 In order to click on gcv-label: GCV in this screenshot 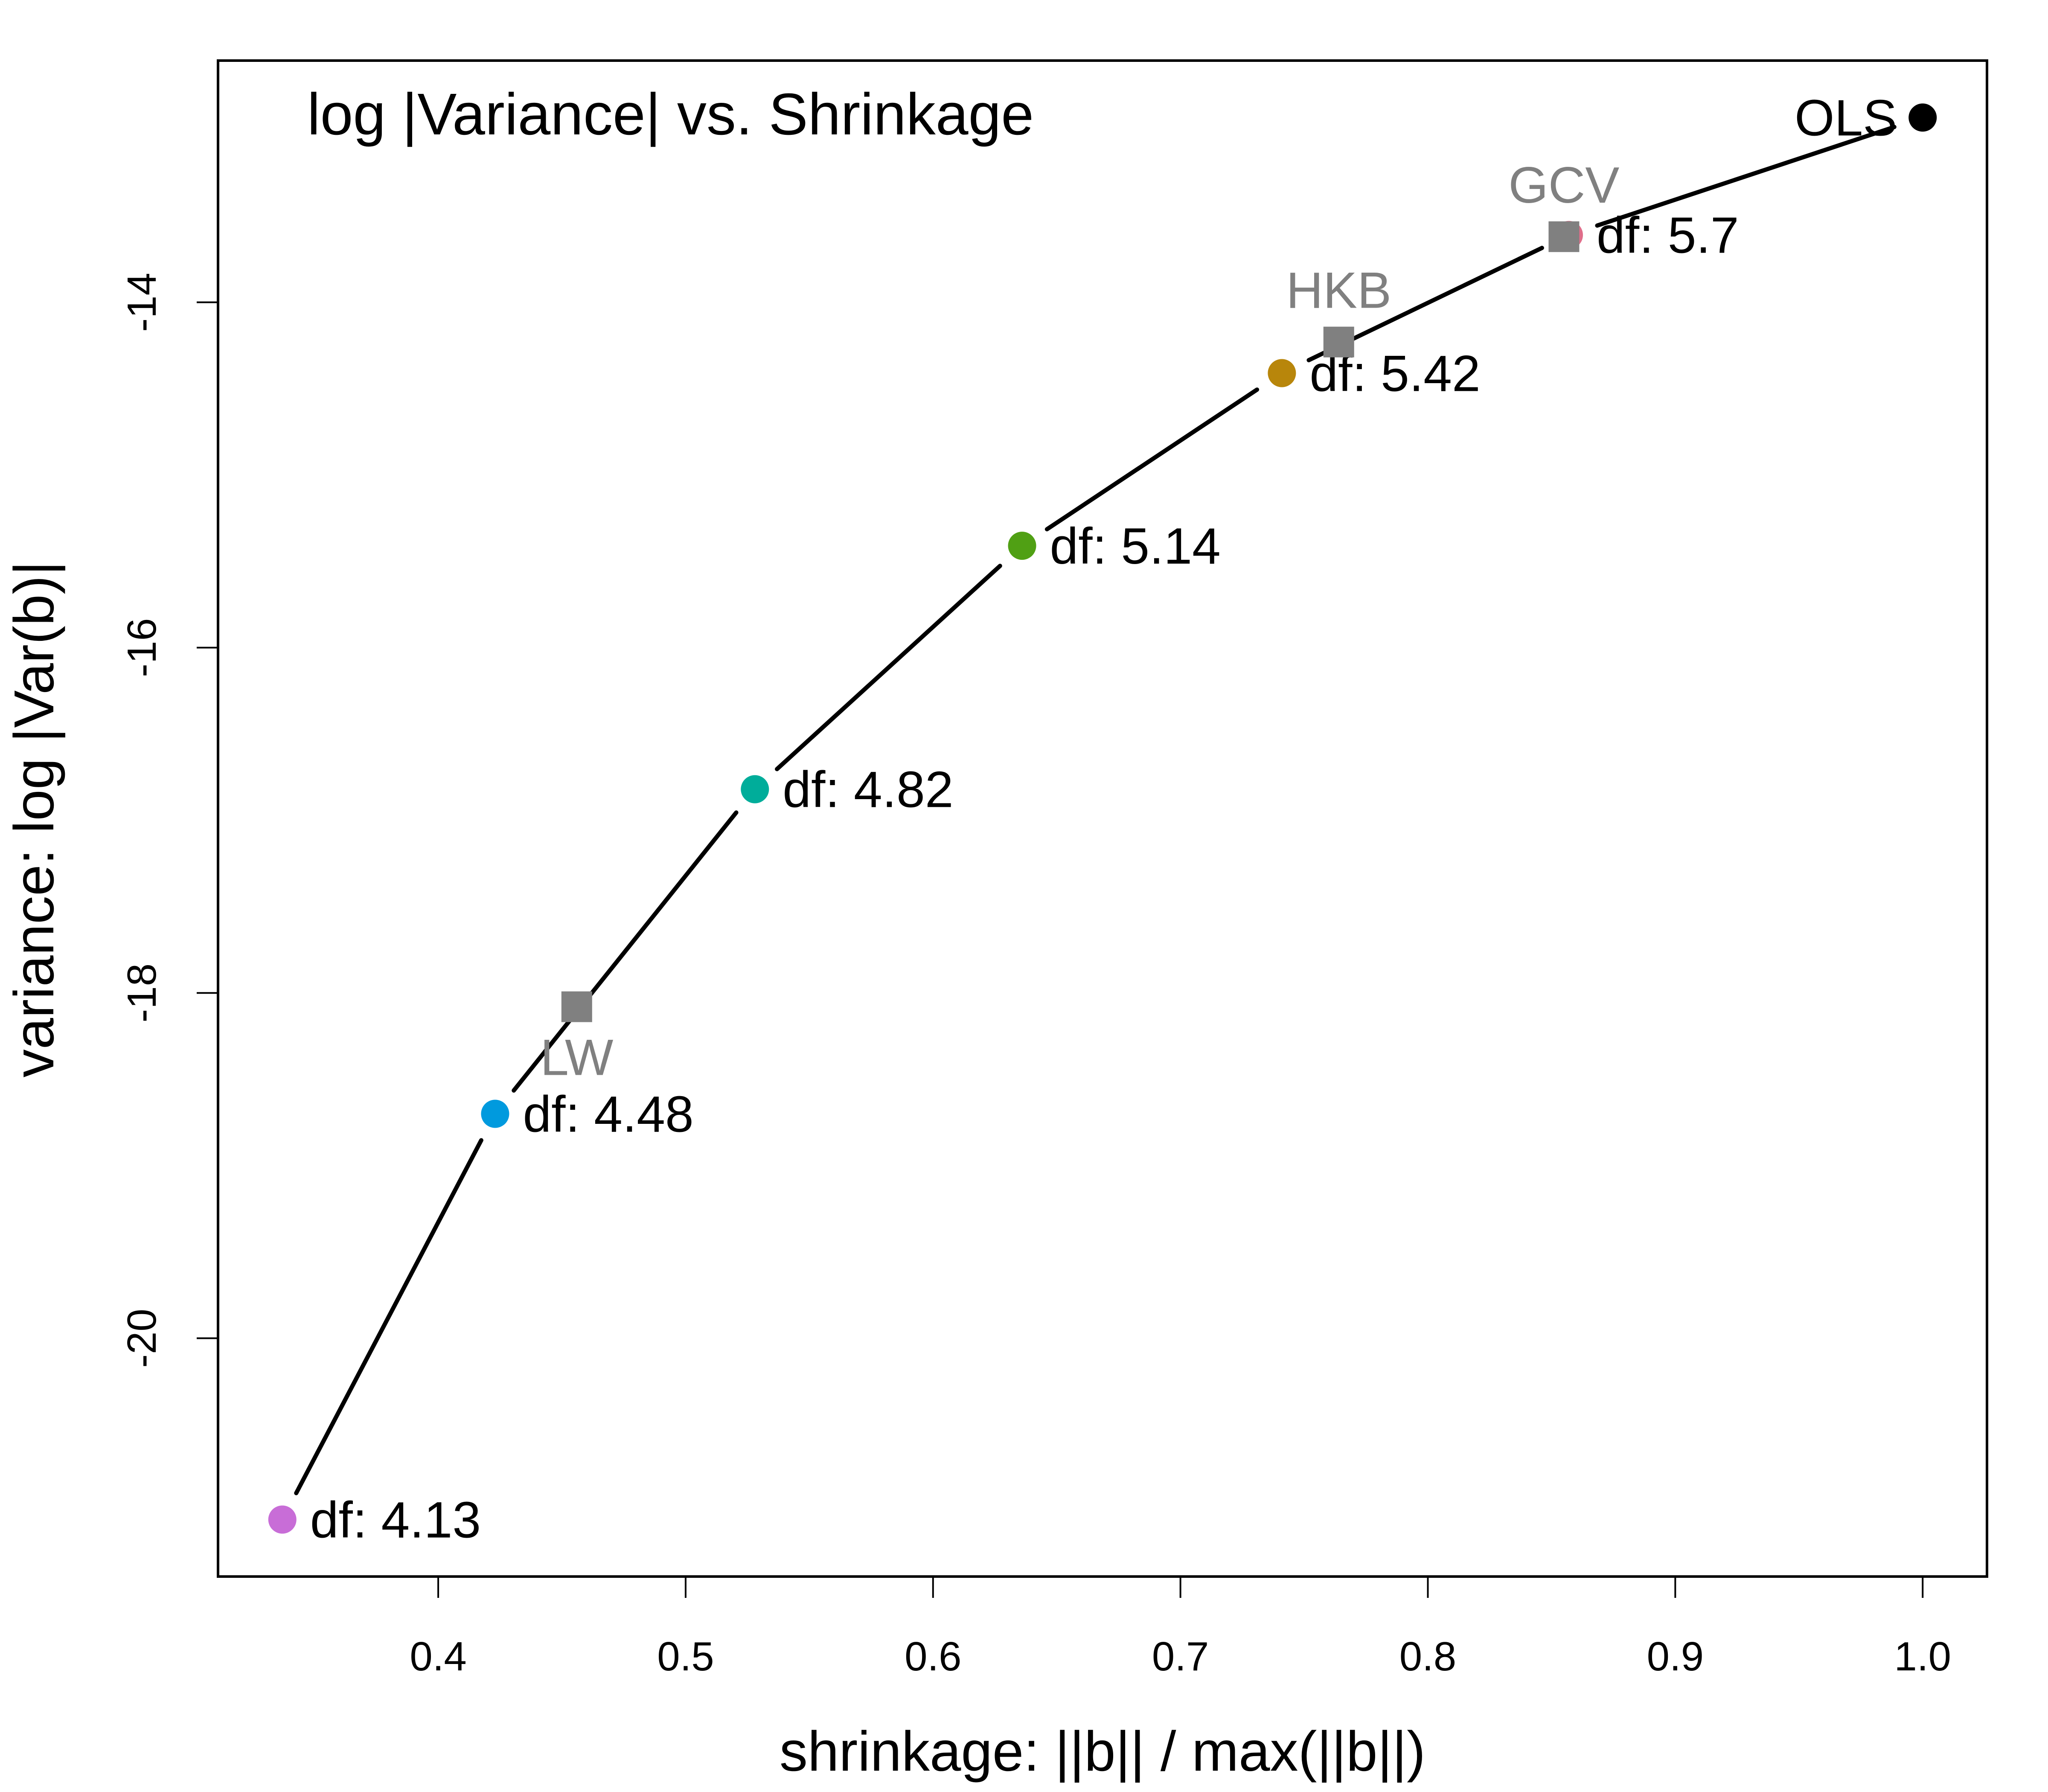, I will do `click(1563, 185)`.